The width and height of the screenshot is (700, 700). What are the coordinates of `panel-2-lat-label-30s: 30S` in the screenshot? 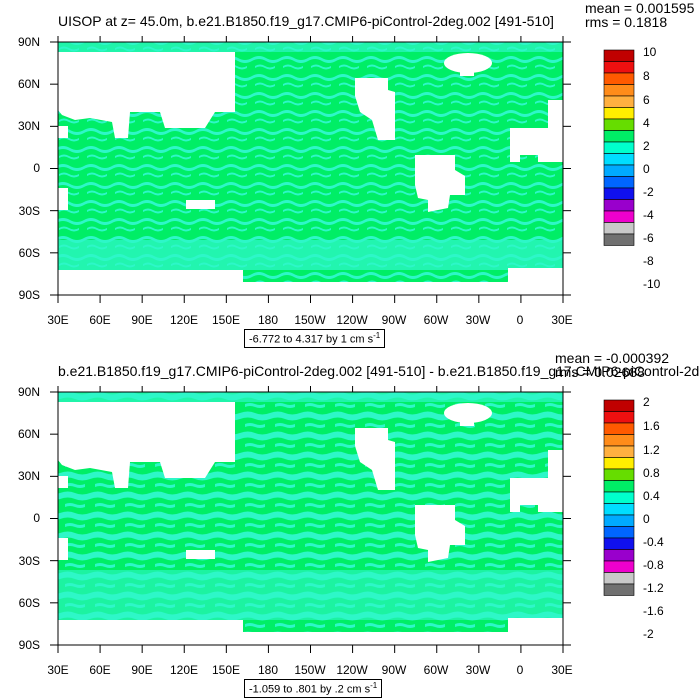 It's located at (29, 561).